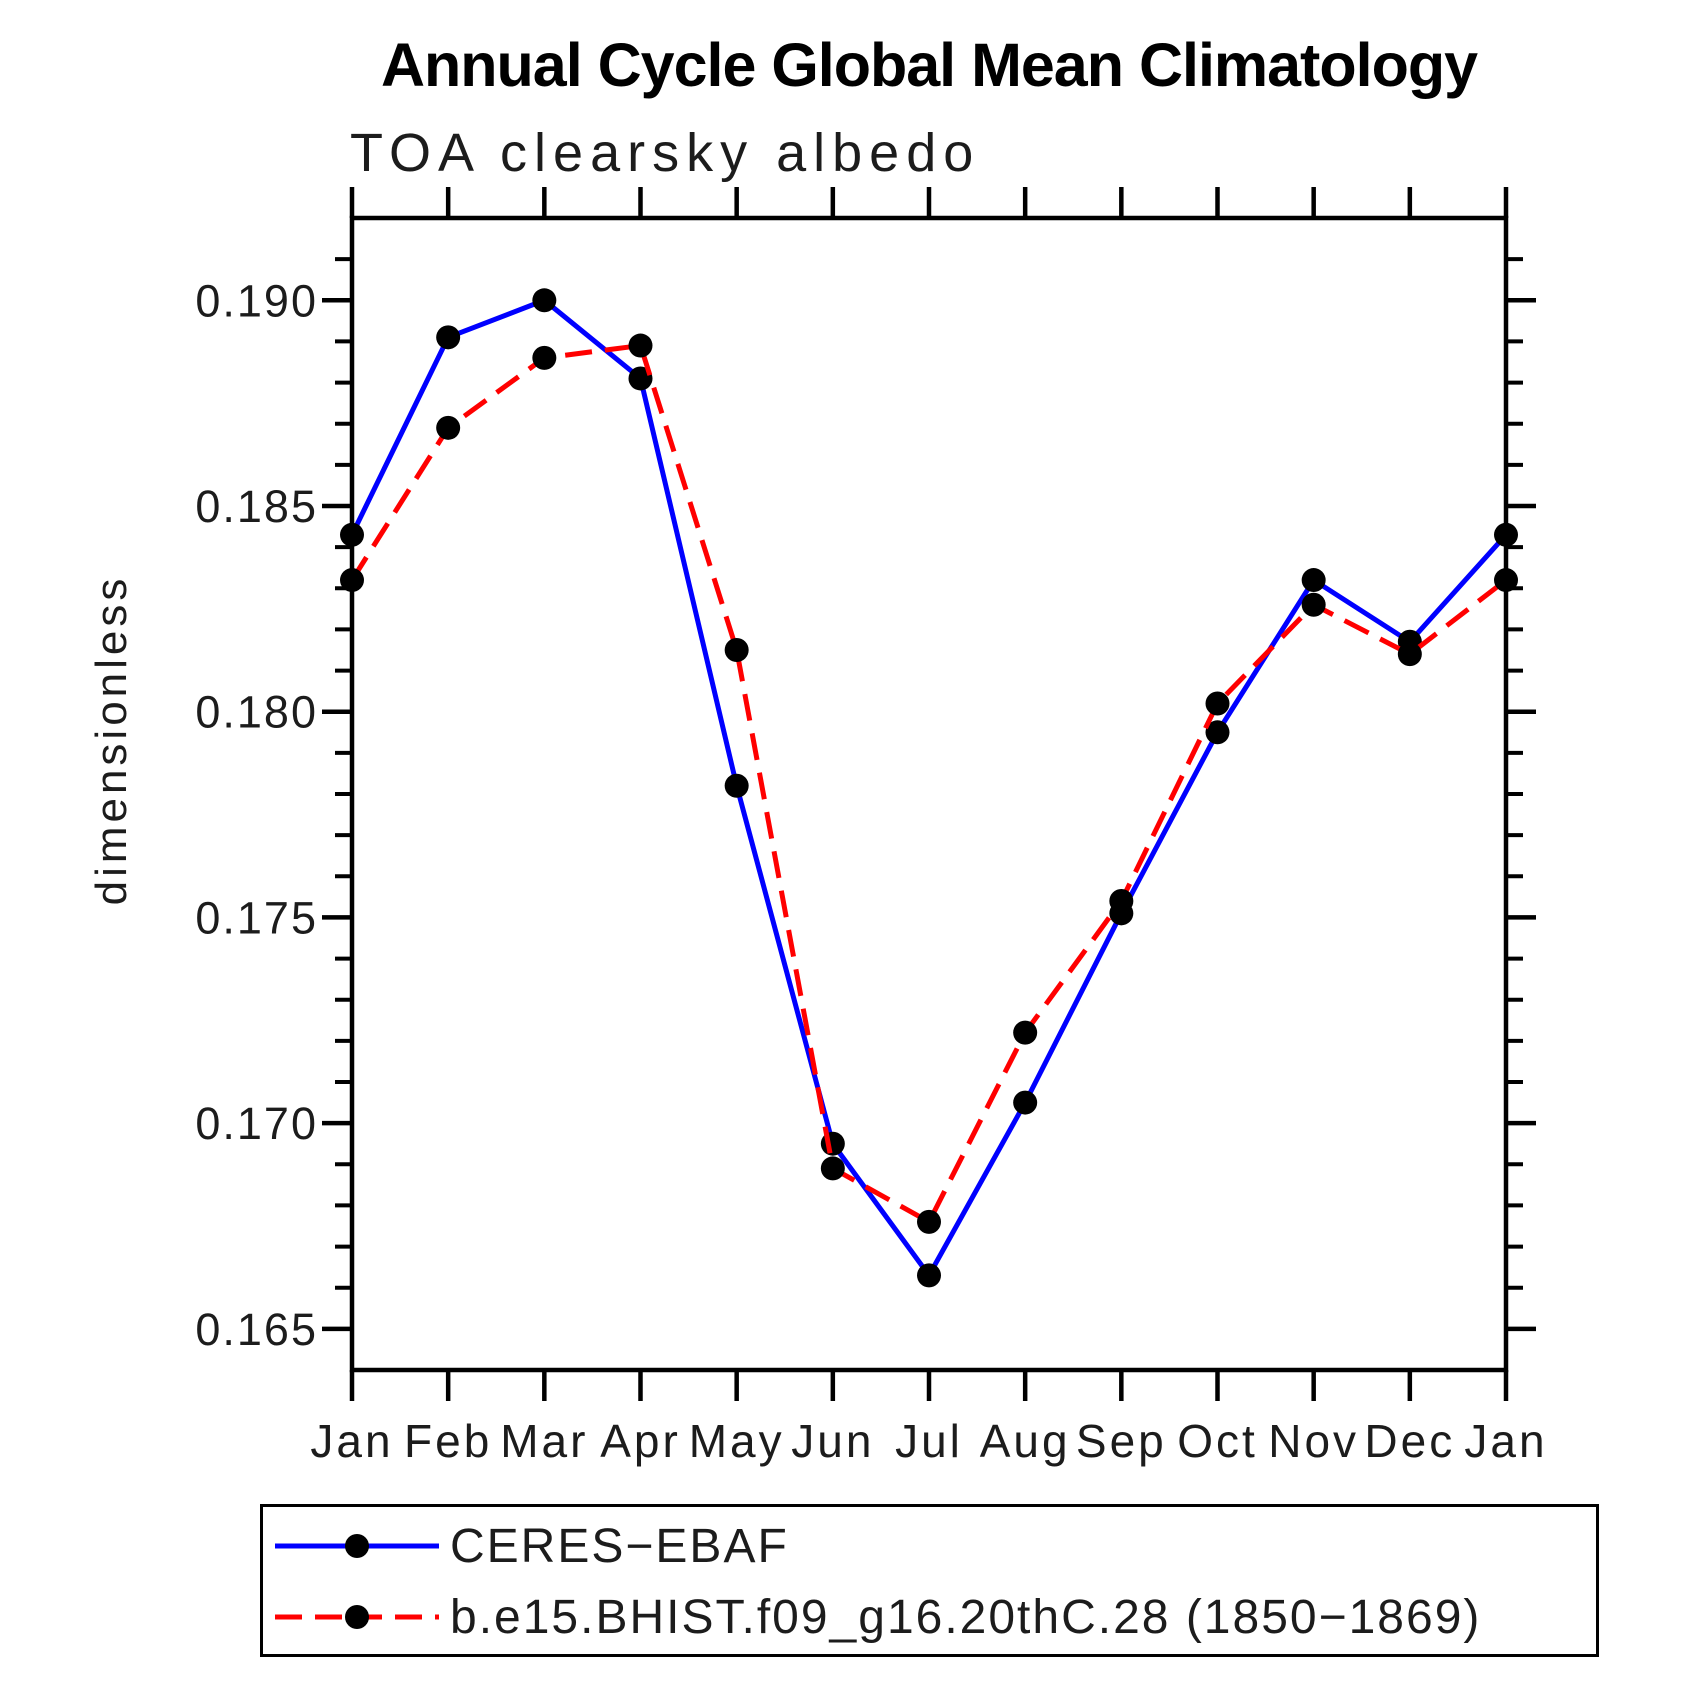 This screenshot has height=1697, width=1697. I want to click on x-tick-label: Feb, so click(448, 1441).